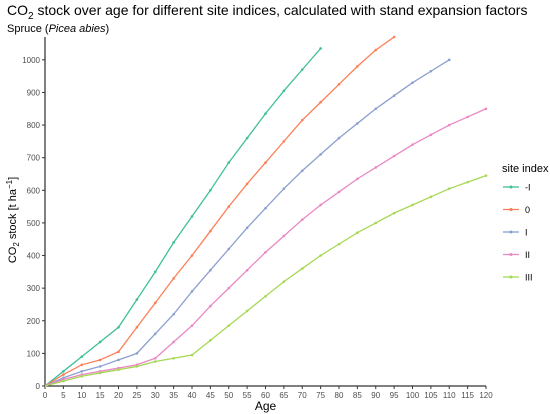 Image resolution: width=550 pixels, height=414 pixels. What do you see at coordinates (449, 395) in the screenshot?
I see `x-tick-label: 110` at bounding box center [449, 395].